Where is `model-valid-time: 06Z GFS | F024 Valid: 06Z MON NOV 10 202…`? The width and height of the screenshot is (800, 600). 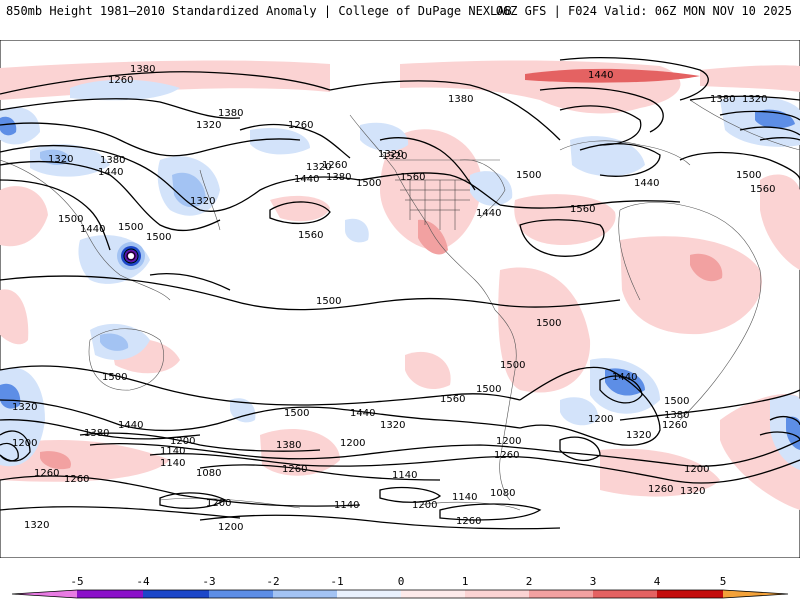
model-valid-time: 06Z GFS | F024 Valid: 06Z MON NOV 10 202… is located at coordinates (643, 11).